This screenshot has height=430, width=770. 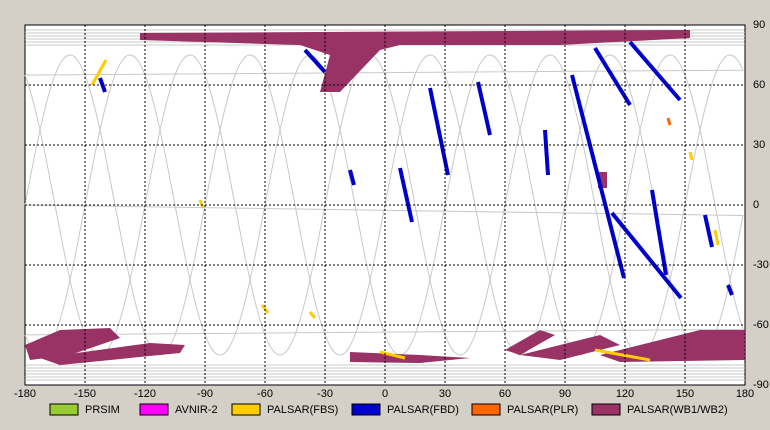 What do you see at coordinates (677, 410) in the screenshot?
I see `legend-label: PALSAR(WB1/WB2)` at bounding box center [677, 410].